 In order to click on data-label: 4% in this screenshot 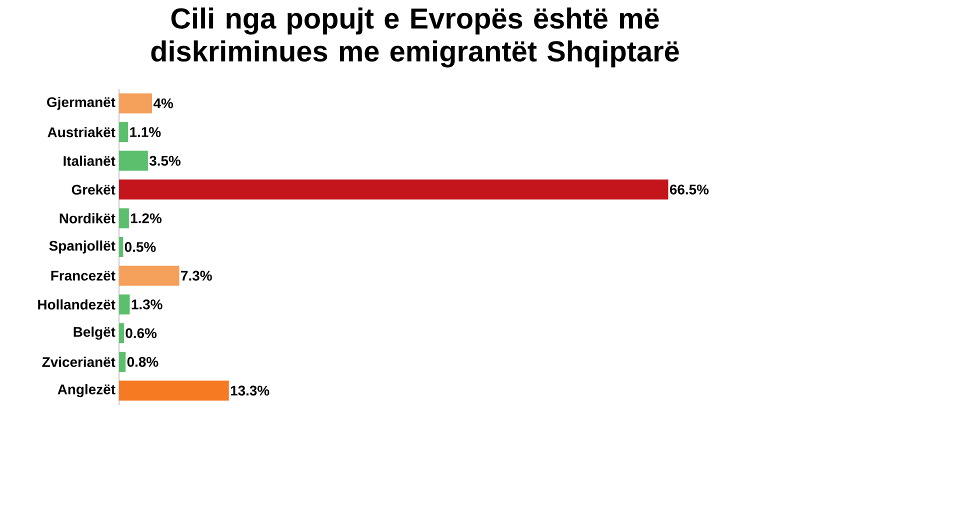, I will do `click(163, 103)`.